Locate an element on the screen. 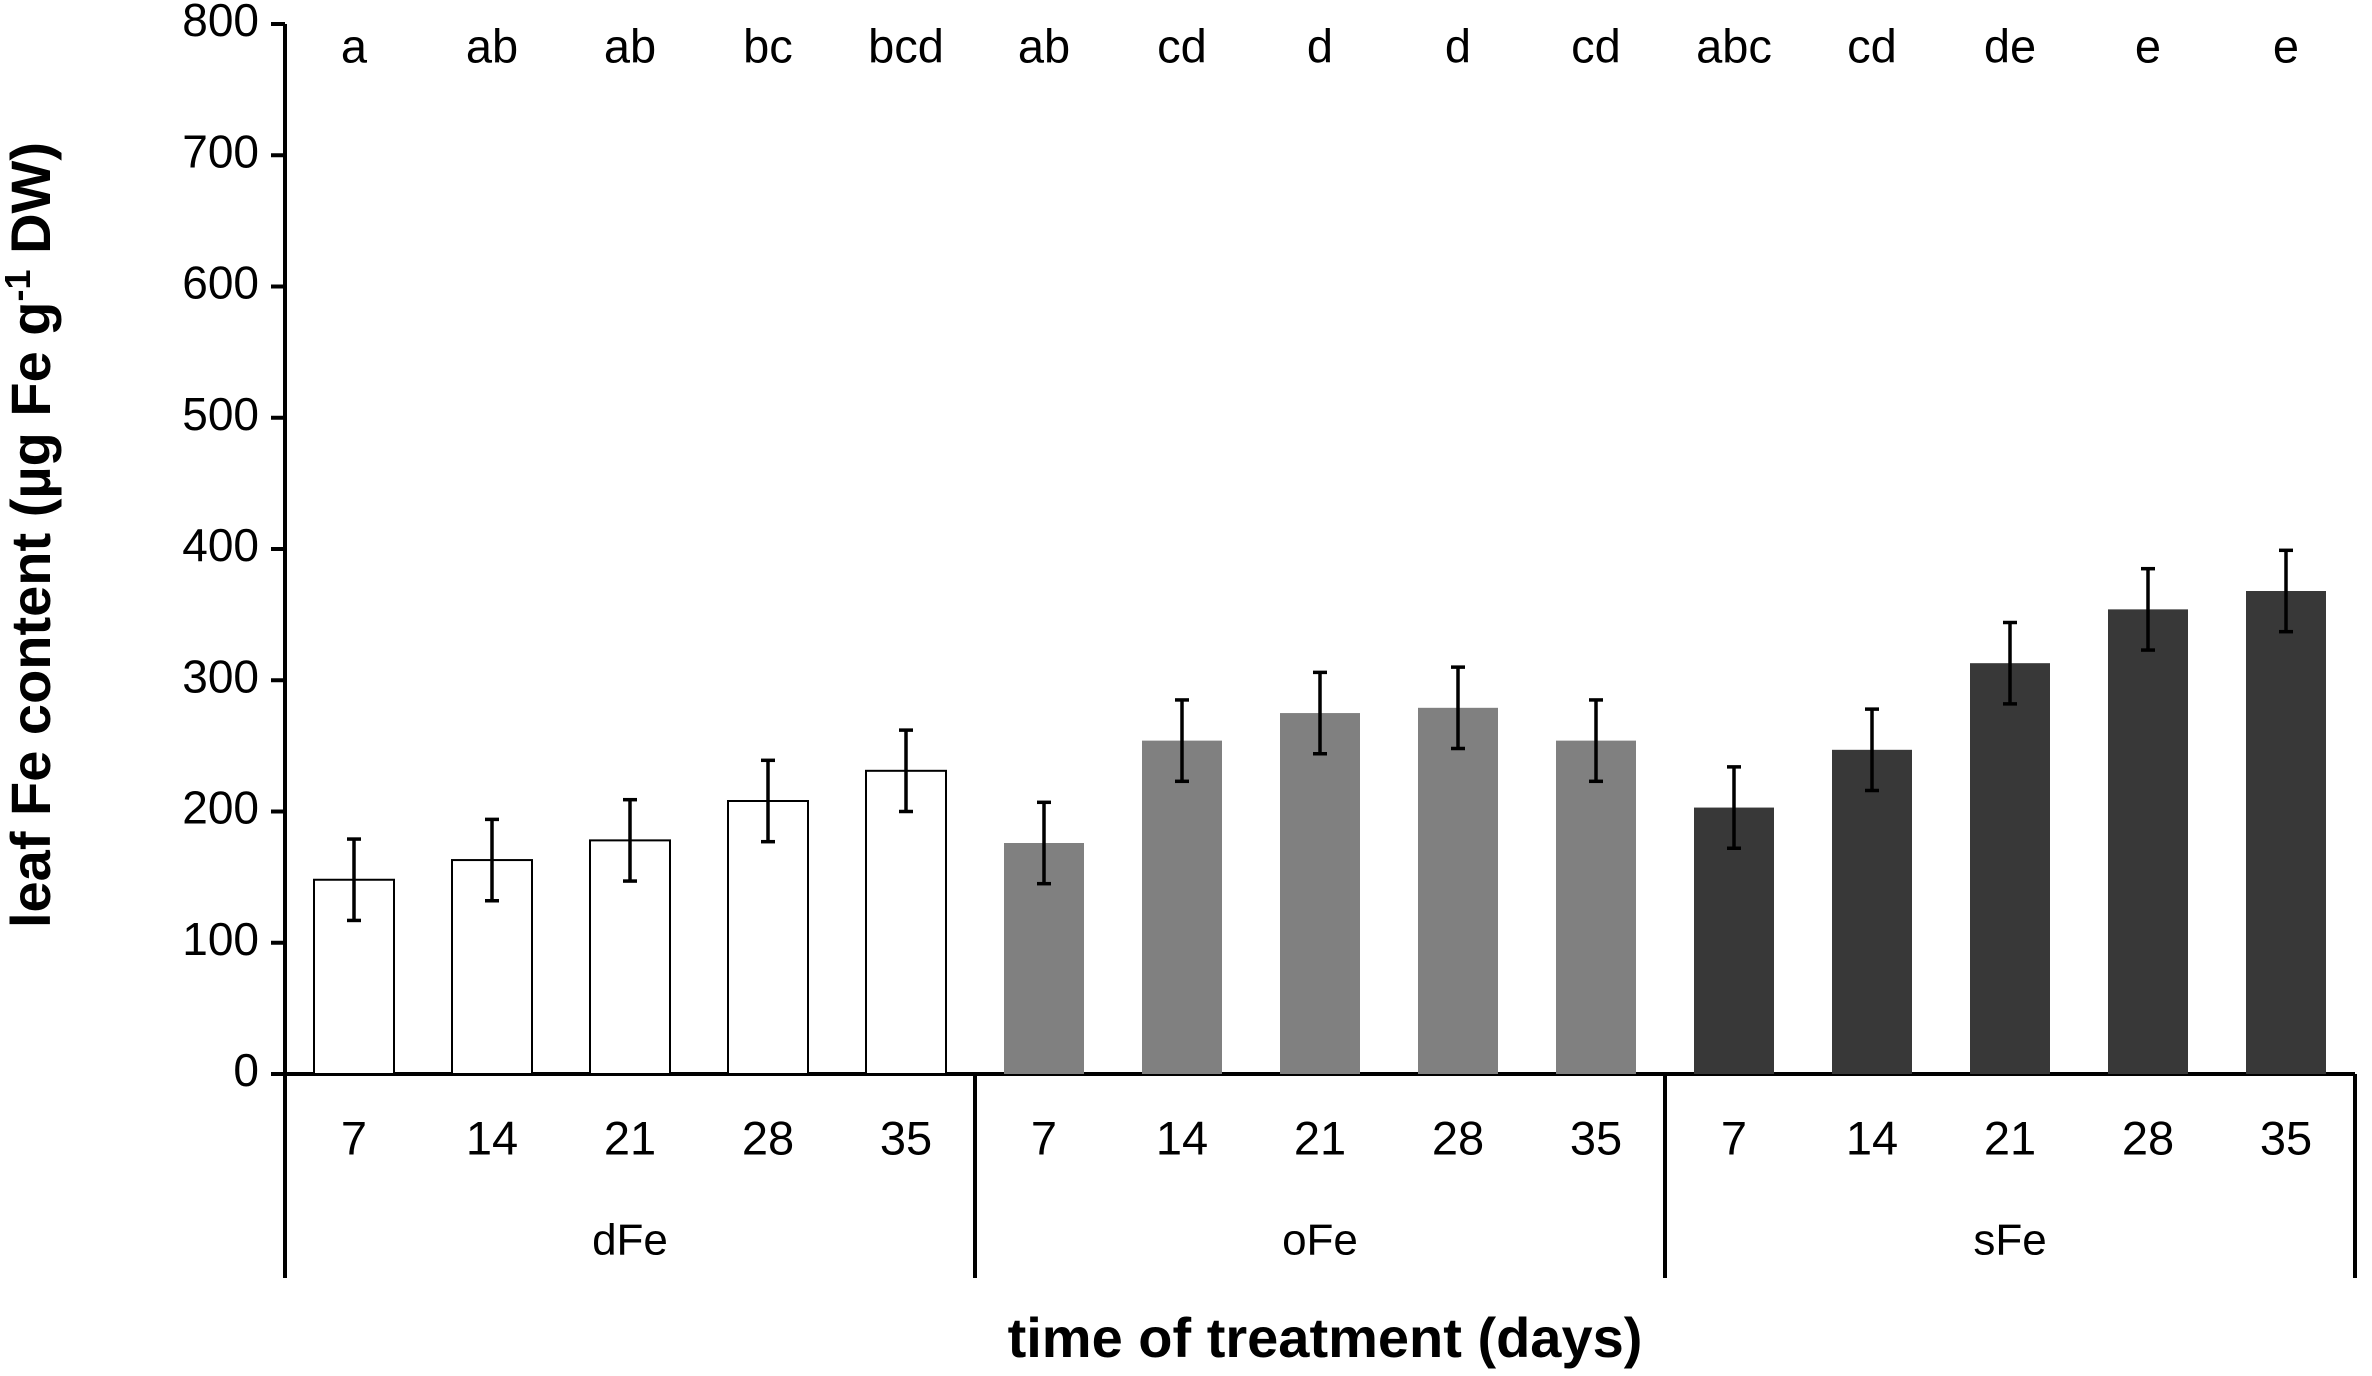  significance-letter: bcd is located at coordinates (906, 45).